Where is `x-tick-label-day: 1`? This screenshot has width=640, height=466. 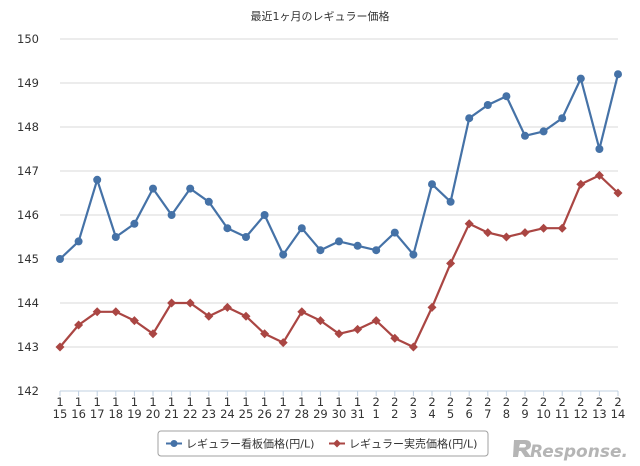
x-tick-label-day: 1 is located at coordinates (376, 414).